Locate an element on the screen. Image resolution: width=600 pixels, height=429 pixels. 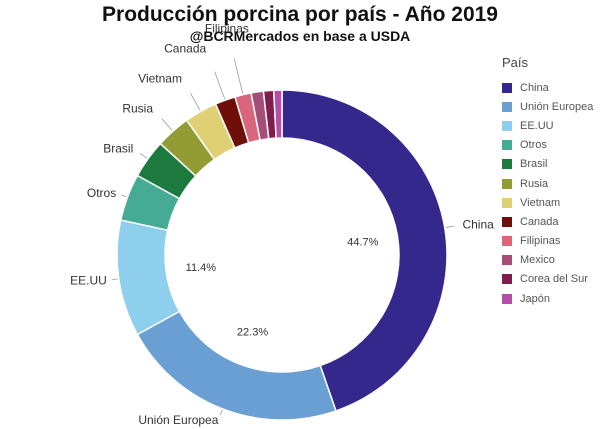
legend-swatch-union-europea is located at coordinates (507, 106).